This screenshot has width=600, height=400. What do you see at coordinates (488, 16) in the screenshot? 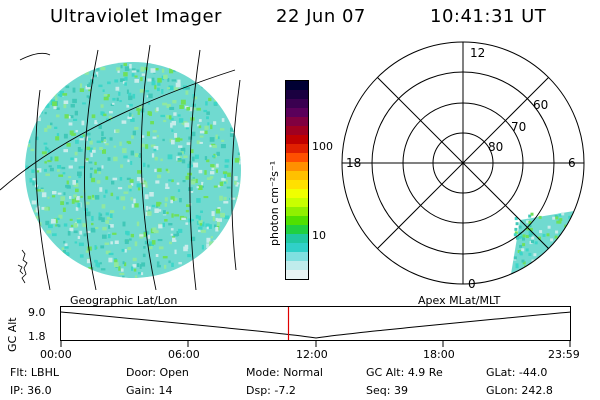
I see `time-label: 10:41:31 UT` at bounding box center [488, 16].